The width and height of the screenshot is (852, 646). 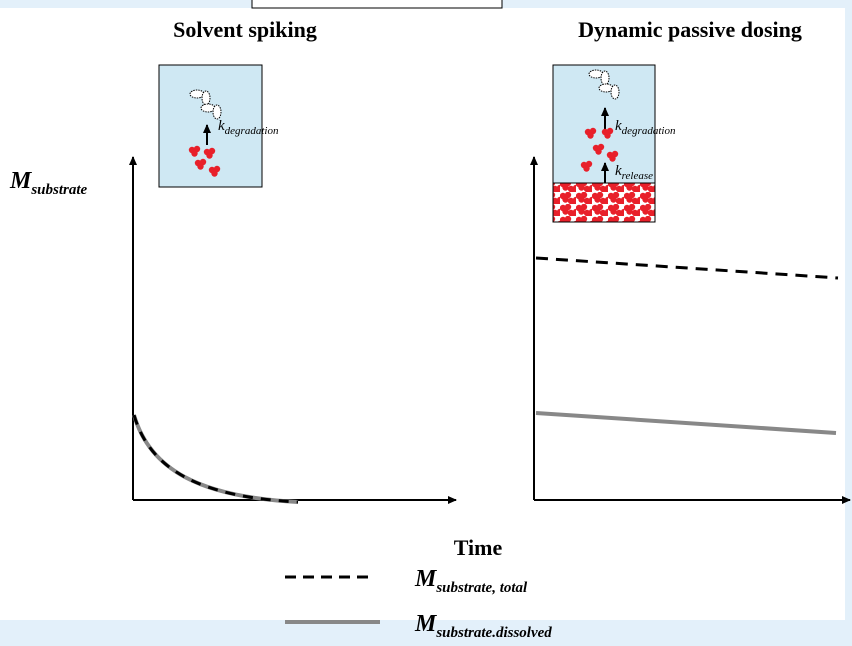 I want to click on x-axis-label: Time, so click(x=478, y=547).